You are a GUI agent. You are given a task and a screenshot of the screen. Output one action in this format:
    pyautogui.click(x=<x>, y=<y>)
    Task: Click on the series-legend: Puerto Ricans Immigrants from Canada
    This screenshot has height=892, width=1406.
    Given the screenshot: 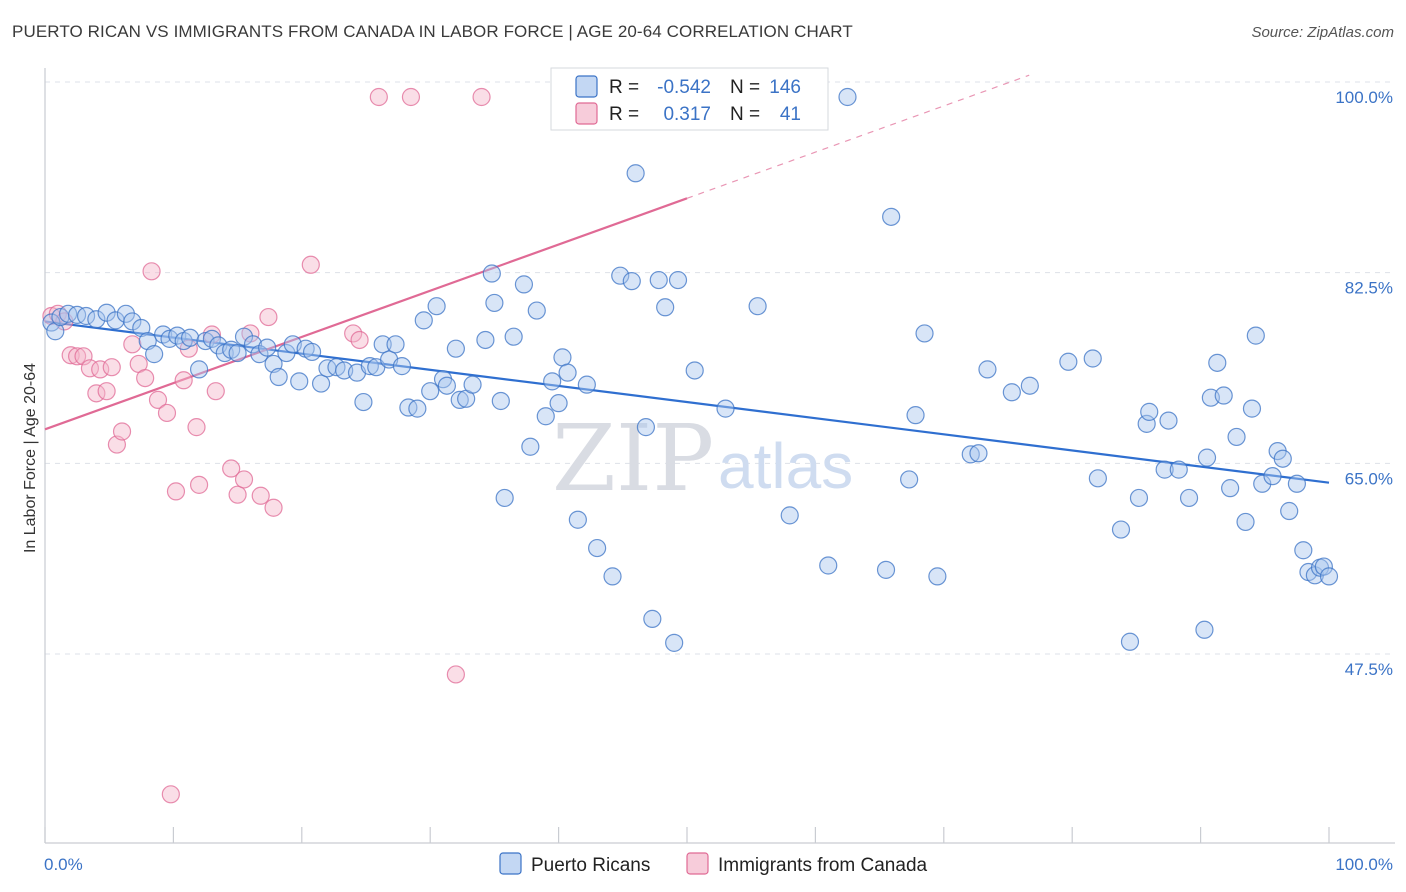 What is the action you would take?
    pyautogui.click(x=713, y=864)
    